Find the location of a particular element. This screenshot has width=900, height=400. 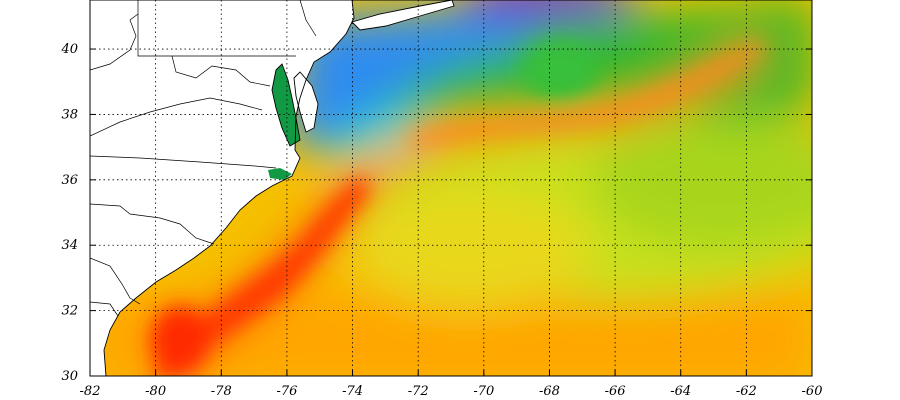

y-tick-label: 38 is located at coordinates (69, 114).